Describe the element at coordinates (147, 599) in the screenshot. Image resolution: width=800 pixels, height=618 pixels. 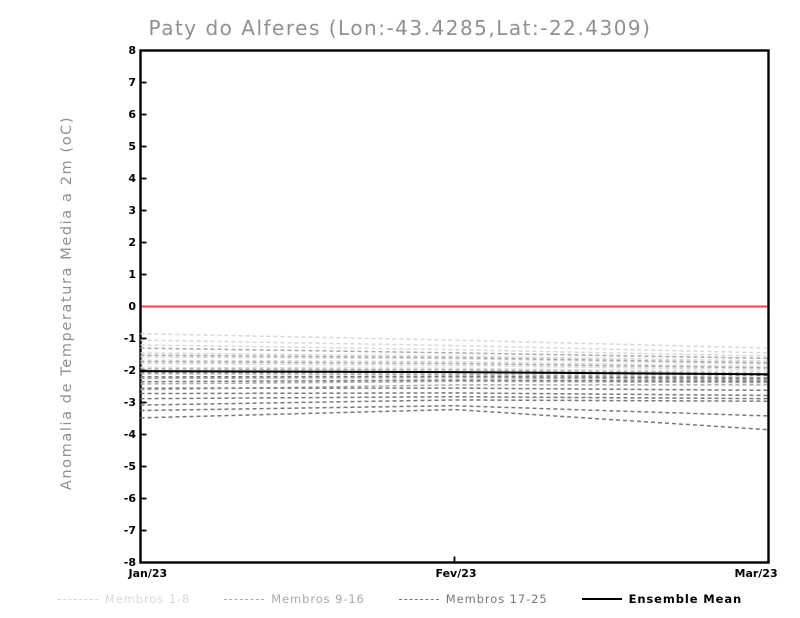
I see `legend-label: Membros 1-8` at that location.